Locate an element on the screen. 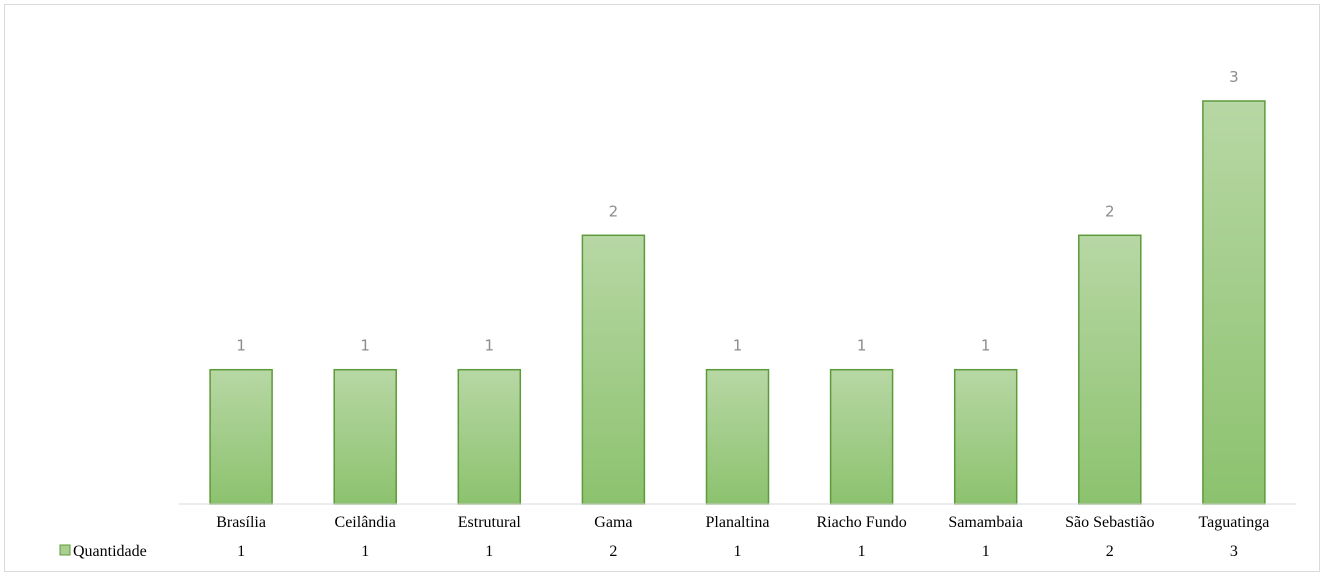 The height and width of the screenshot is (578, 1326). data-label-2: 1 is located at coordinates (490, 346).